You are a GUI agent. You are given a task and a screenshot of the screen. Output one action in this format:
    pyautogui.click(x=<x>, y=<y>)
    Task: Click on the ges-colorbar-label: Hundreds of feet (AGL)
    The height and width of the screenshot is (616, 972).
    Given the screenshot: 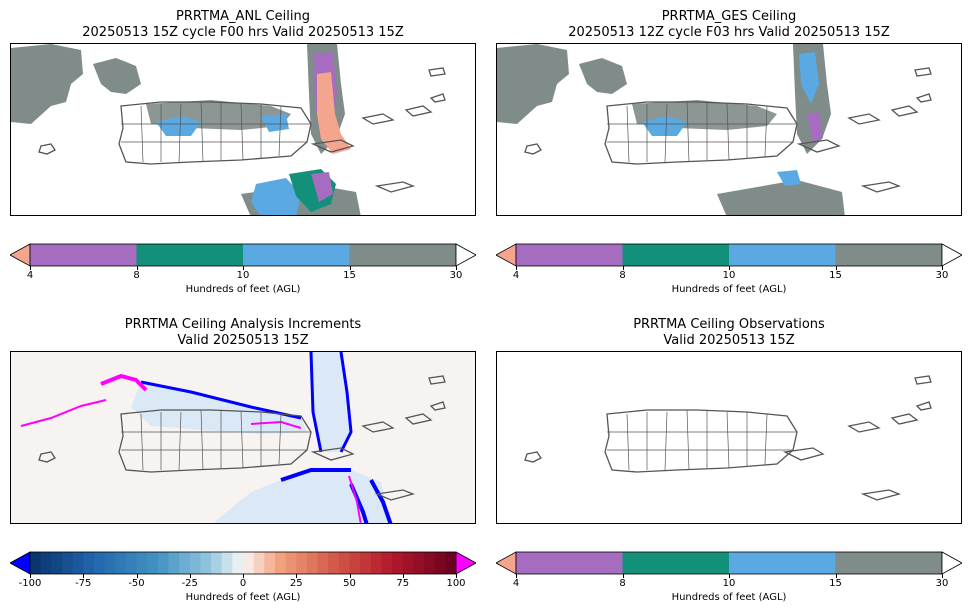 What is the action you would take?
    pyautogui.click(x=729, y=289)
    